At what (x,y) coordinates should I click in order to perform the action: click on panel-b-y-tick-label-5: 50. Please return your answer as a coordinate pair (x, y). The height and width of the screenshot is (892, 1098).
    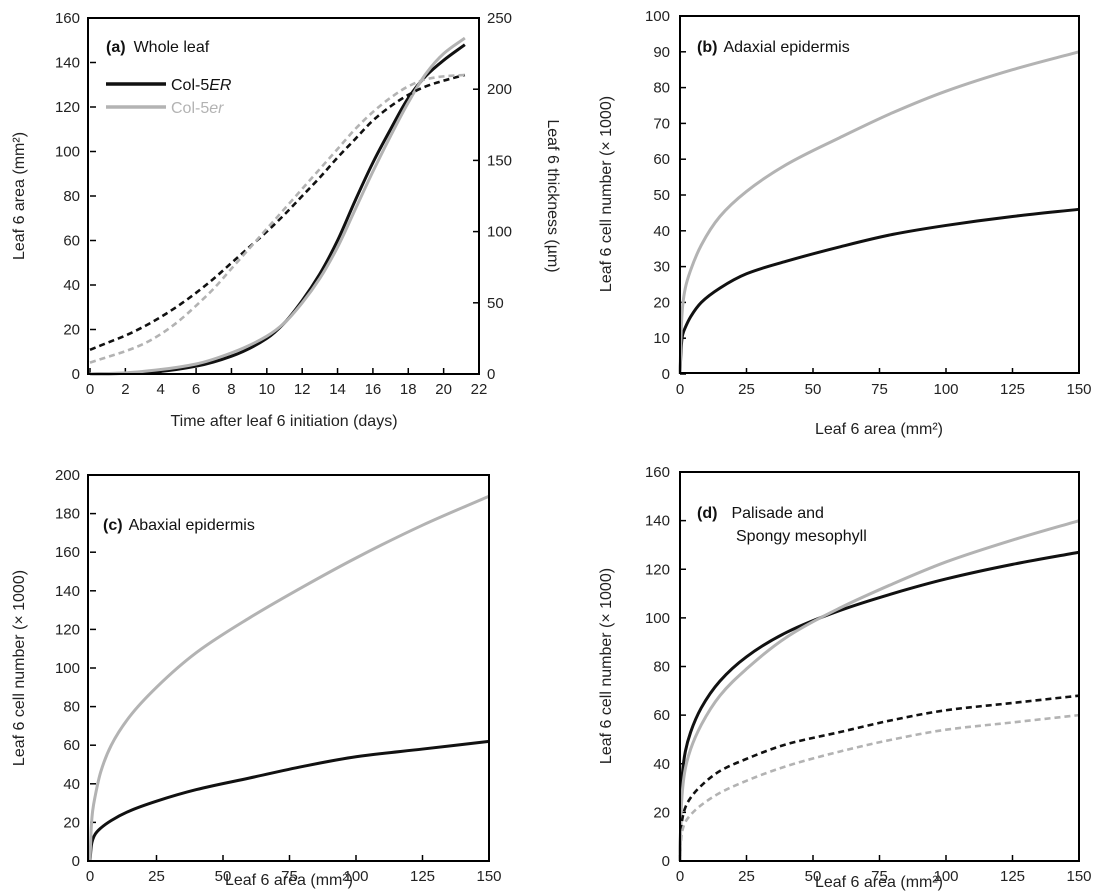
    Looking at the image, I should click on (661, 195).